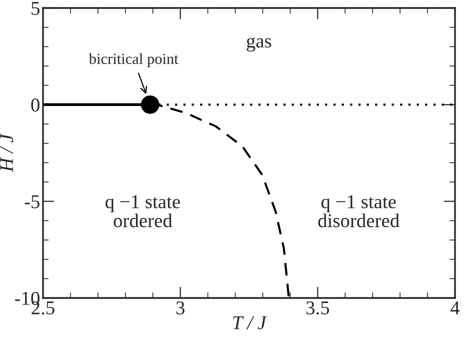 The image size is (464, 343). Describe the element at coordinates (250, 323) in the screenshot. I see `x-axis-title: T / J` at that location.